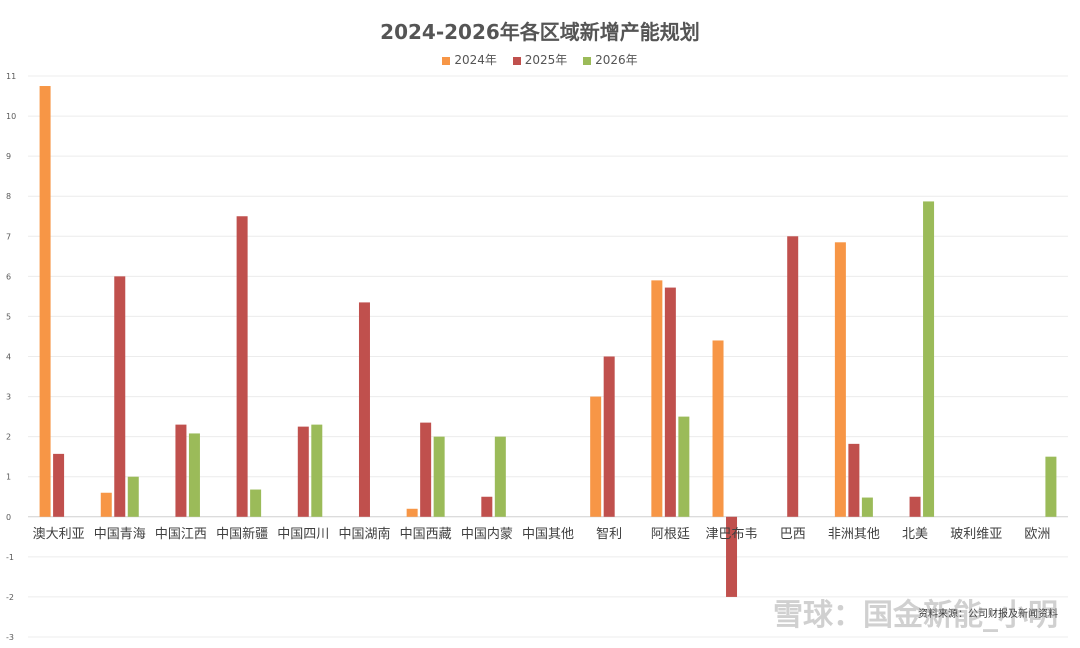  What do you see at coordinates (10, 637) in the screenshot?
I see `y-tick-label: -3` at bounding box center [10, 637].